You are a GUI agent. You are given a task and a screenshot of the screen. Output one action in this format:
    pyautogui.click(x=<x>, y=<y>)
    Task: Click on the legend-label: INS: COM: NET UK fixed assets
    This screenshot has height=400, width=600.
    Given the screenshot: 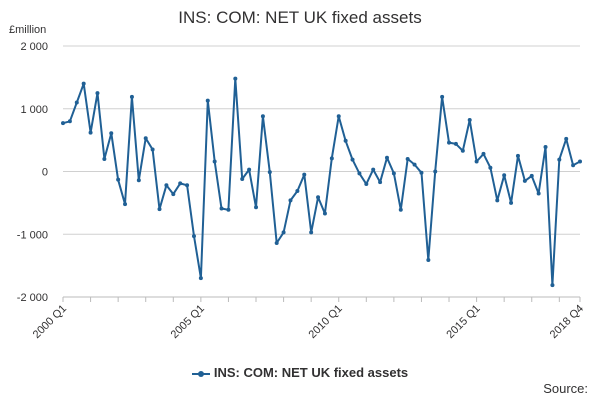 What is the action you would take?
    pyautogui.click(x=311, y=372)
    